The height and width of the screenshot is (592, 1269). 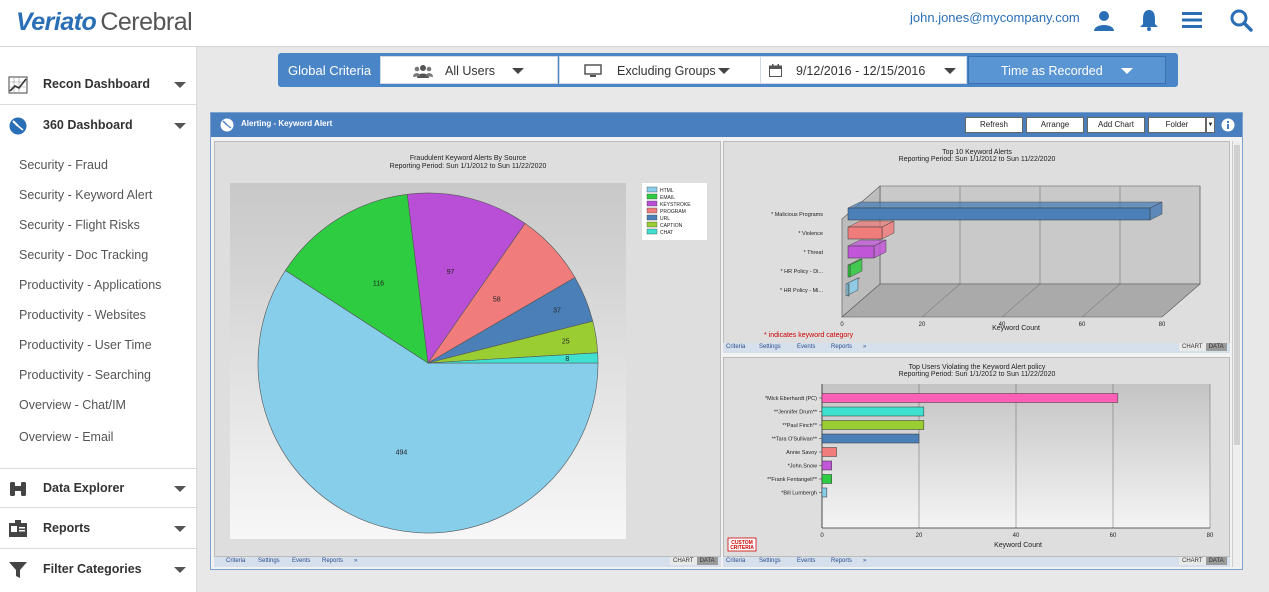 I want to click on sidebar-item-security-fraud: Security - Fraud, so click(x=63, y=165).